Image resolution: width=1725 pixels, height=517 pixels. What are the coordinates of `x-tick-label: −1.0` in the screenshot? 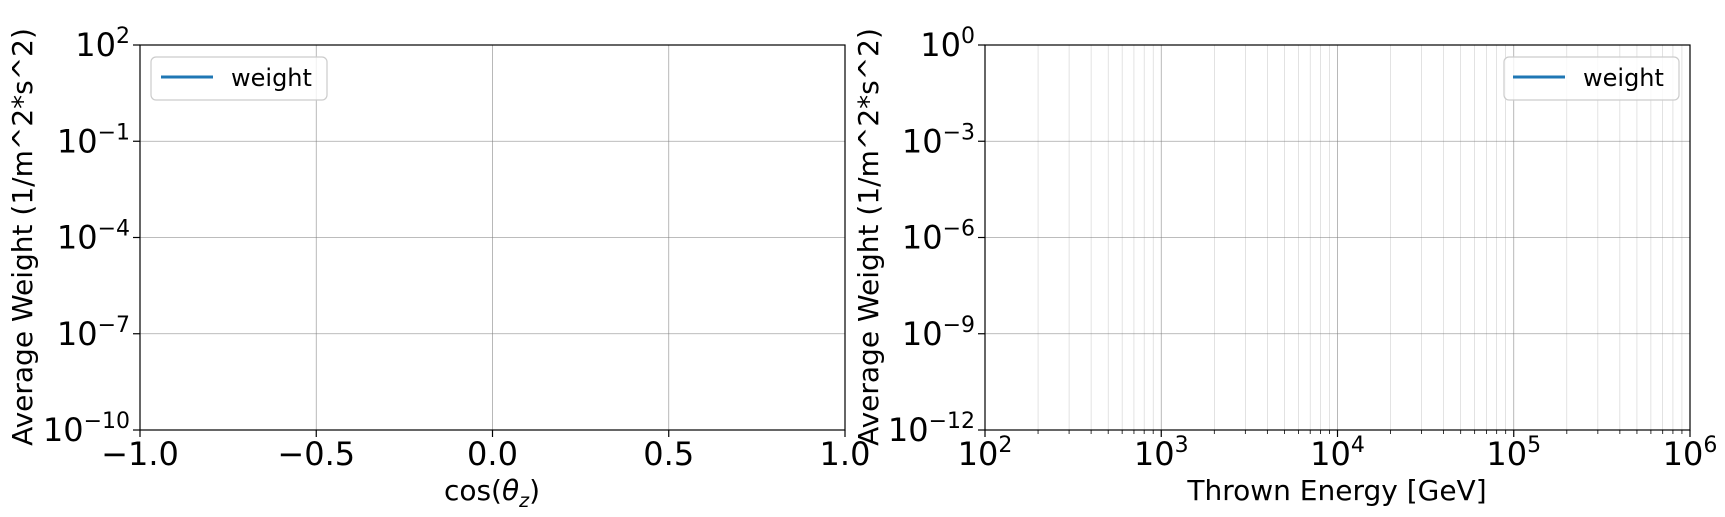 It's located at (140, 454).